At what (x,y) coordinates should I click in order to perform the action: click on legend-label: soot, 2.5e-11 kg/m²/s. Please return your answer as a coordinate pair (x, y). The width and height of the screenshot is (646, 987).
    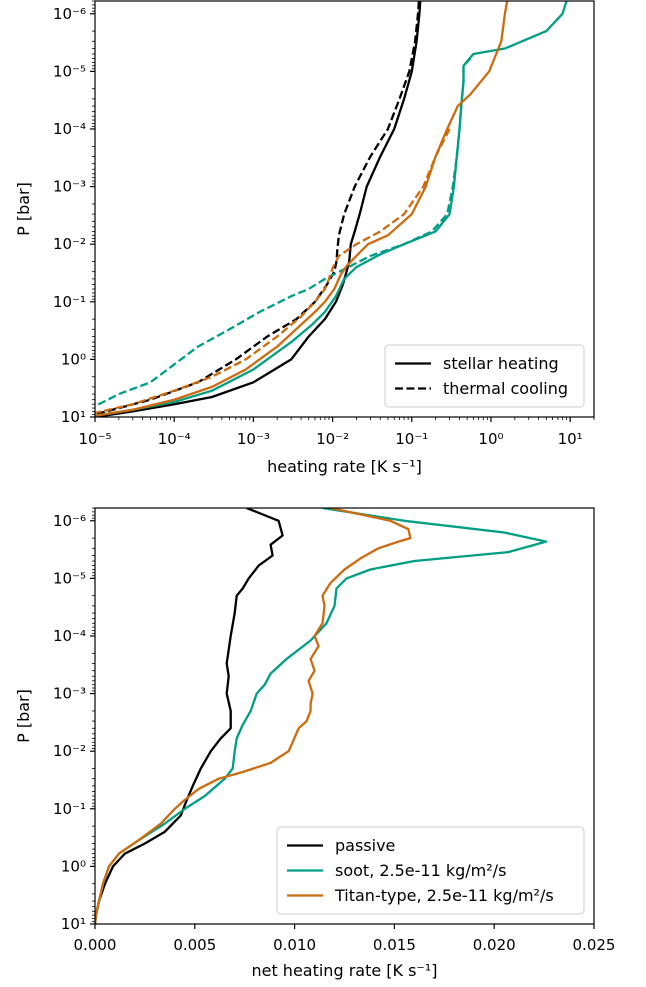
    Looking at the image, I should click on (420, 870).